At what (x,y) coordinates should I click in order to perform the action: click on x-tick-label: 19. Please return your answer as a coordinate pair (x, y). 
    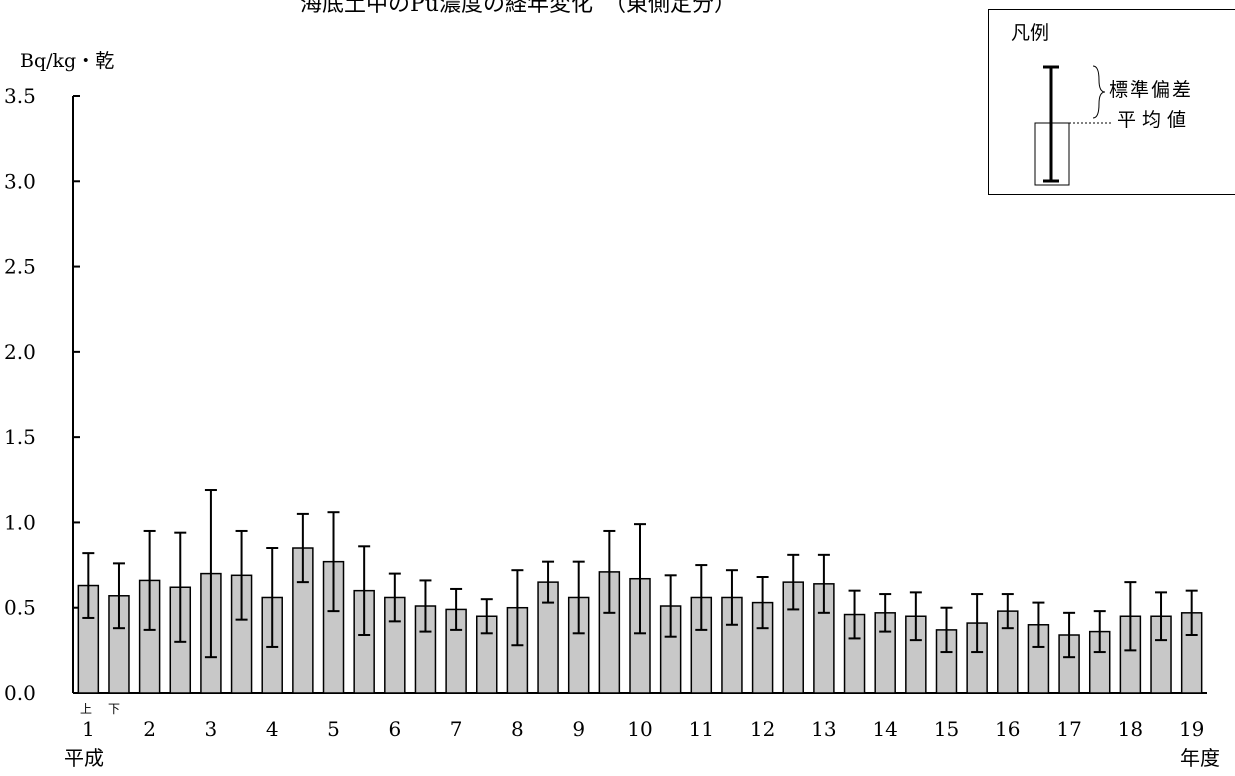
    Looking at the image, I should click on (1191, 729).